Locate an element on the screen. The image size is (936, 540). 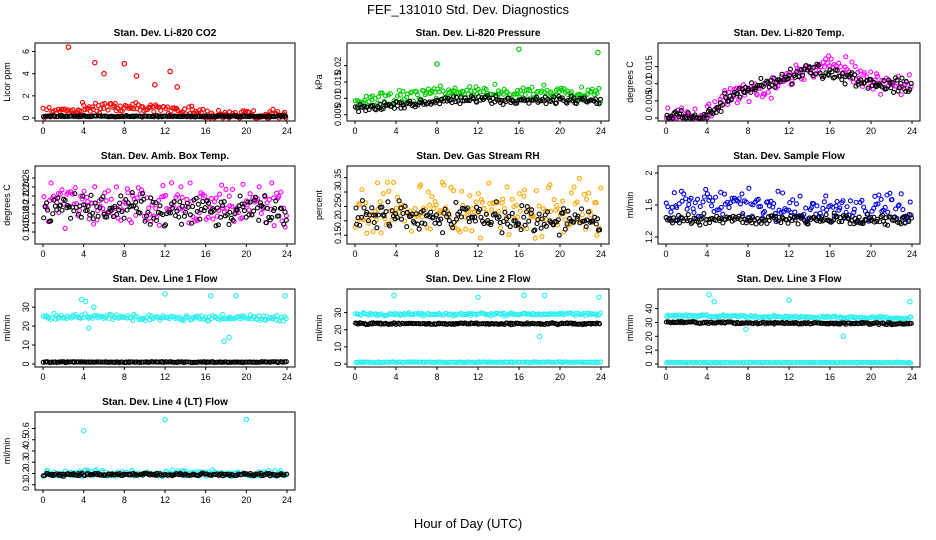
x-tick-label: 16 is located at coordinates (519, 377).